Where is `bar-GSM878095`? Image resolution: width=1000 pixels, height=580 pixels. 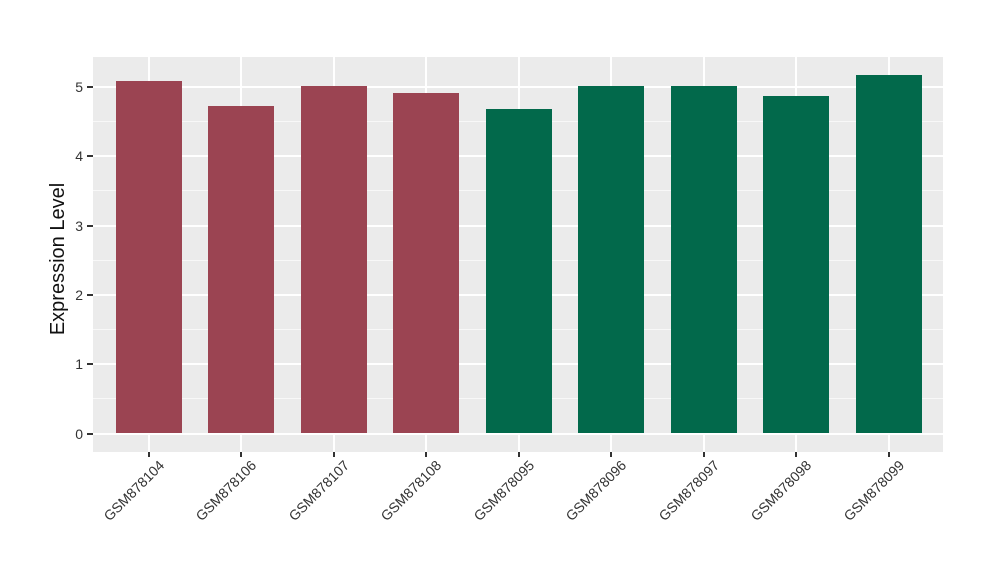 bar-GSM878095 is located at coordinates (518, 271).